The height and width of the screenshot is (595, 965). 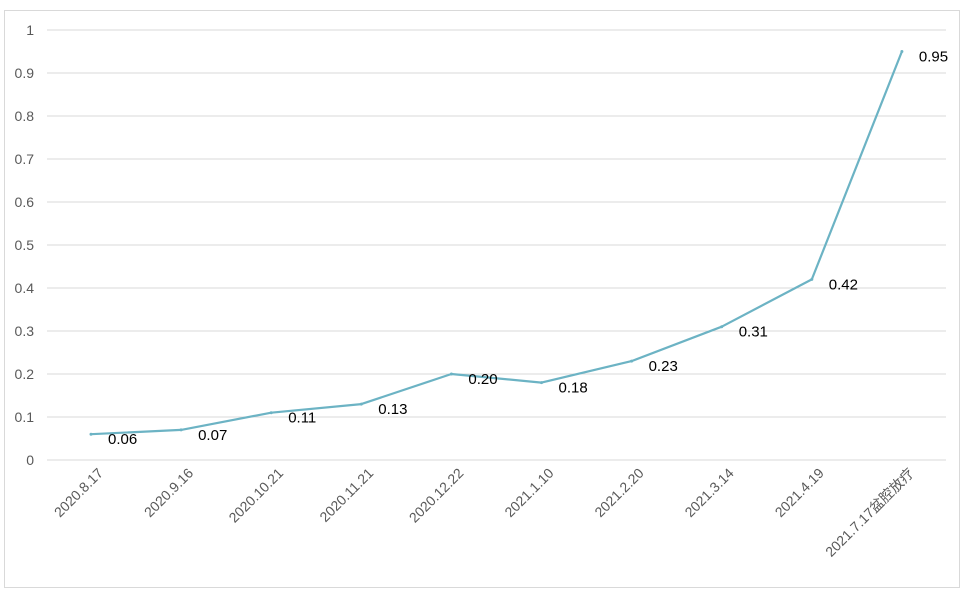 What do you see at coordinates (436, 495) in the screenshot?
I see `x-tick-label: 2020.12.22` at bounding box center [436, 495].